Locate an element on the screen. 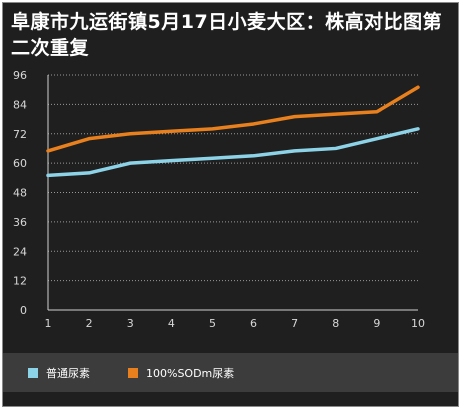 The height and width of the screenshot is (411, 463). legend-item-series-1: 普通尿素 is located at coordinates (59, 373).